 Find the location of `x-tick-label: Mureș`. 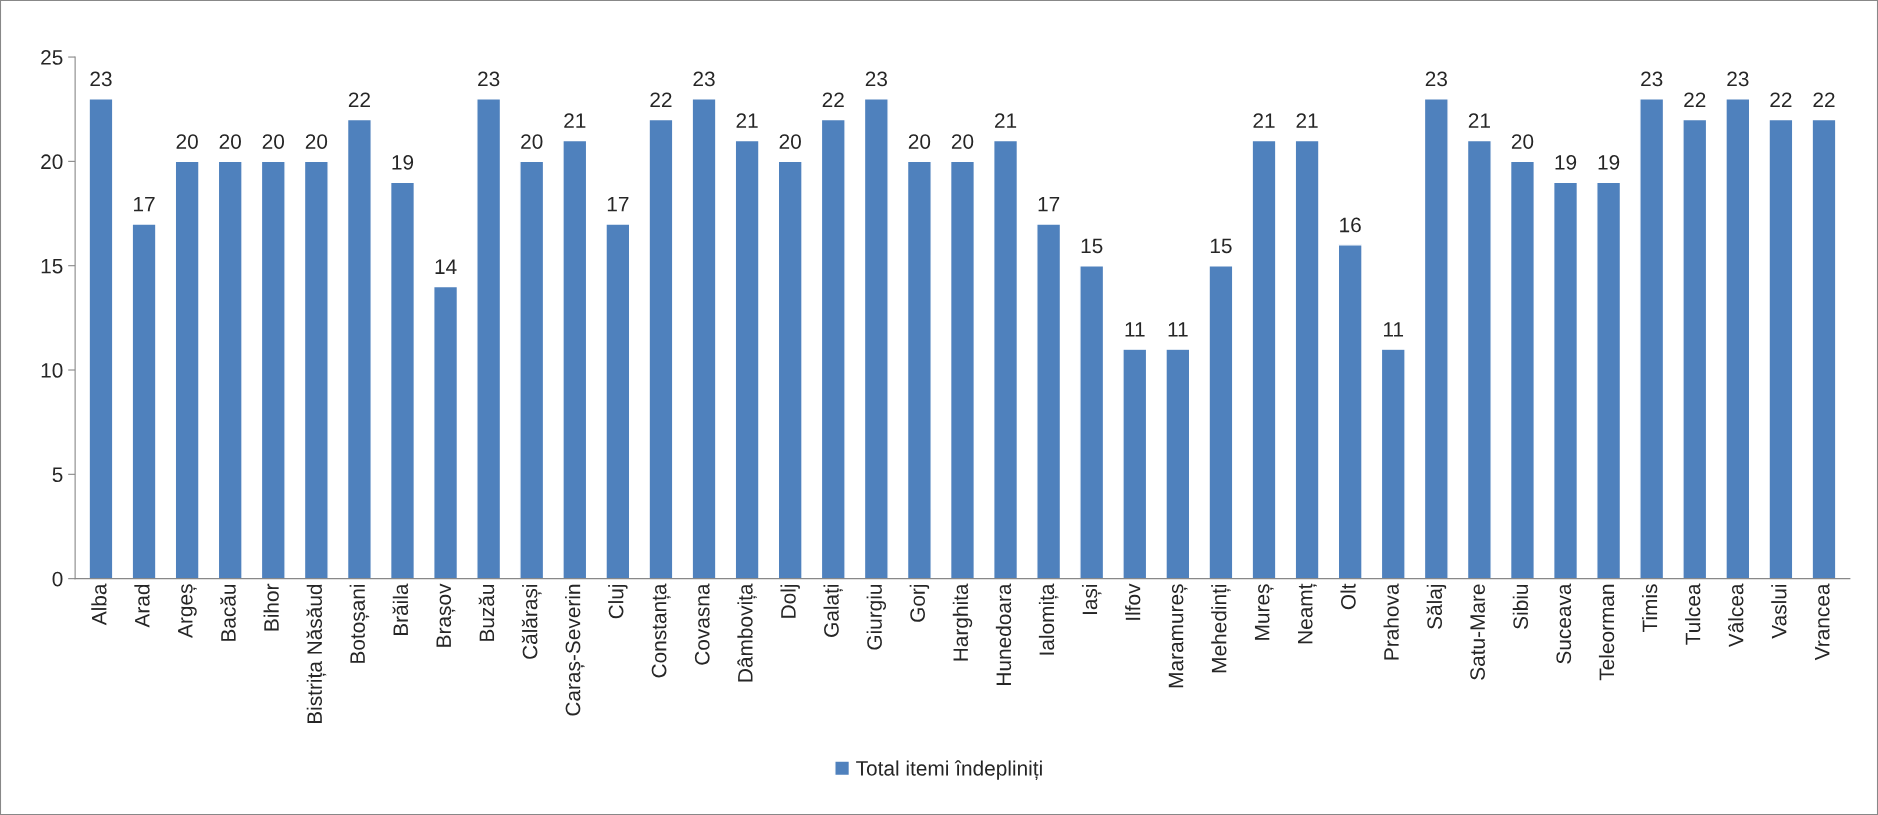

x-tick-label: Mureș is located at coordinates (1264, 612).